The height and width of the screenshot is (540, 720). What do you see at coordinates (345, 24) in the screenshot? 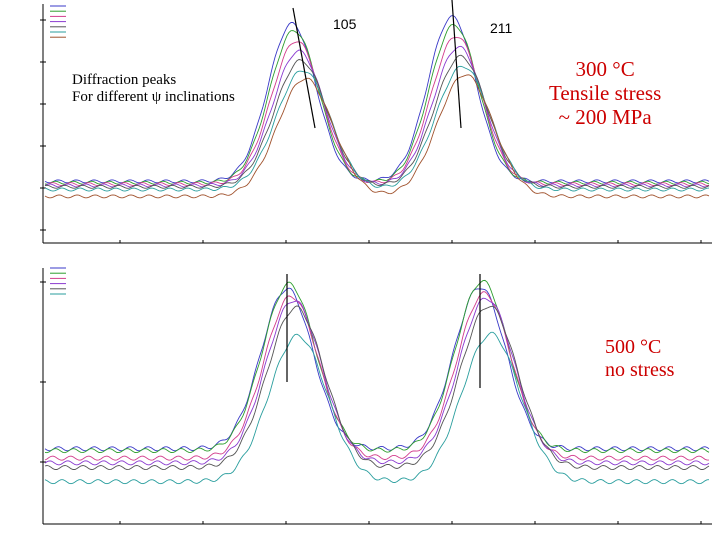
I see `peak-105-label: 105` at bounding box center [345, 24].